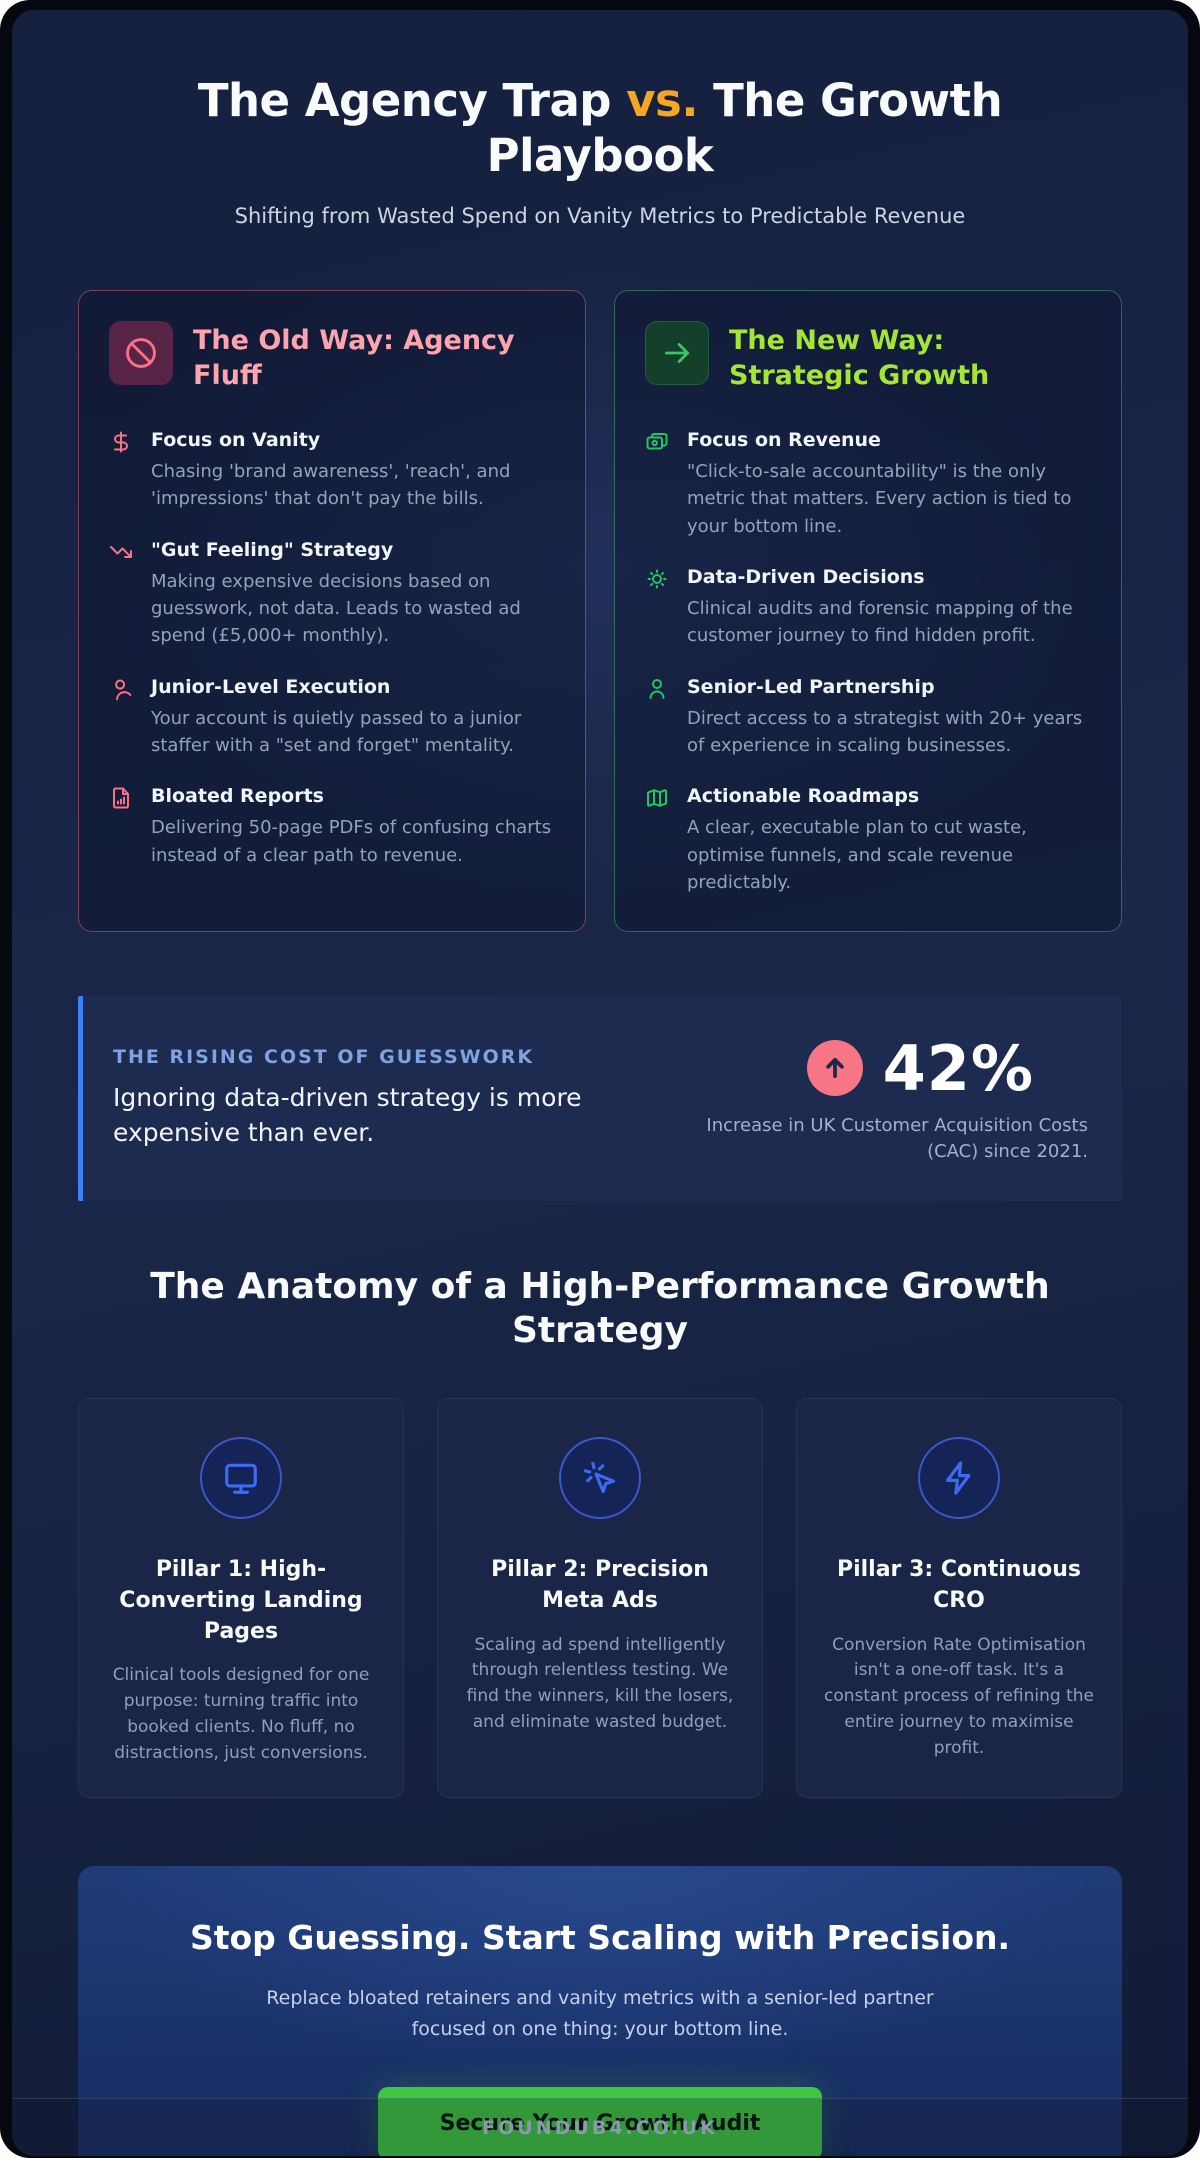 The image size is (1200, 2164). What do you see at coordinates (958, 1068) in the screenshot?
I see `stat-value: 42%` at bounding box center [958, 1068].